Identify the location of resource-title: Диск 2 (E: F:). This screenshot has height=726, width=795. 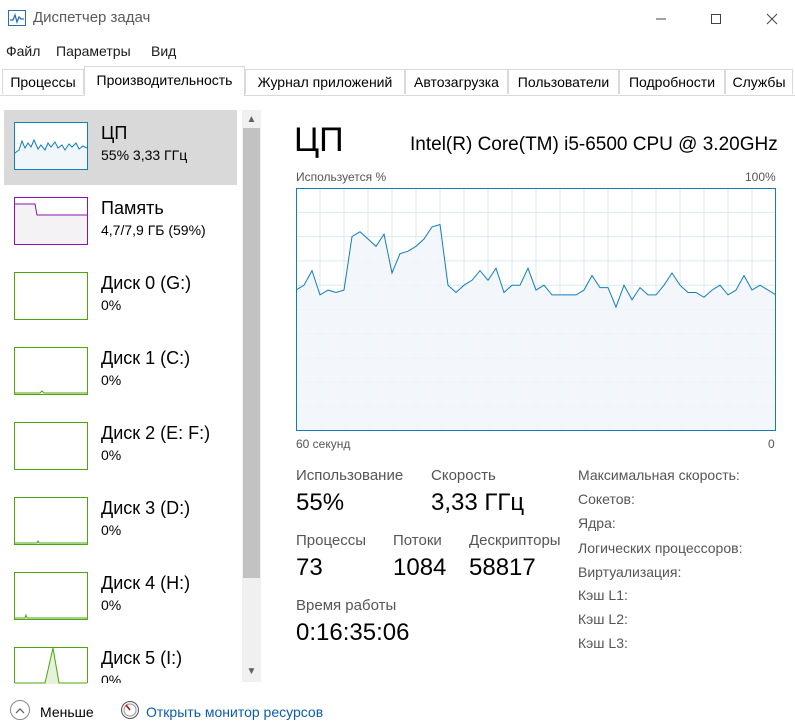
(156, 433).